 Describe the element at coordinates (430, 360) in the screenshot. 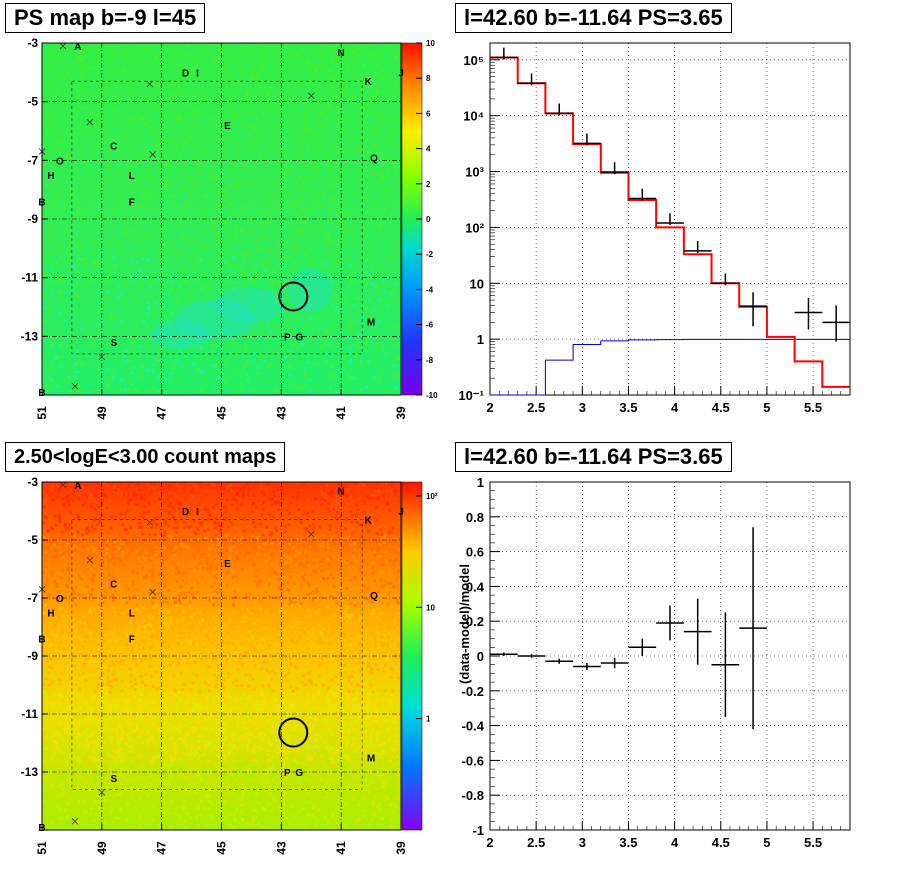

I see `colorbar-tick-label: -8` at that location.